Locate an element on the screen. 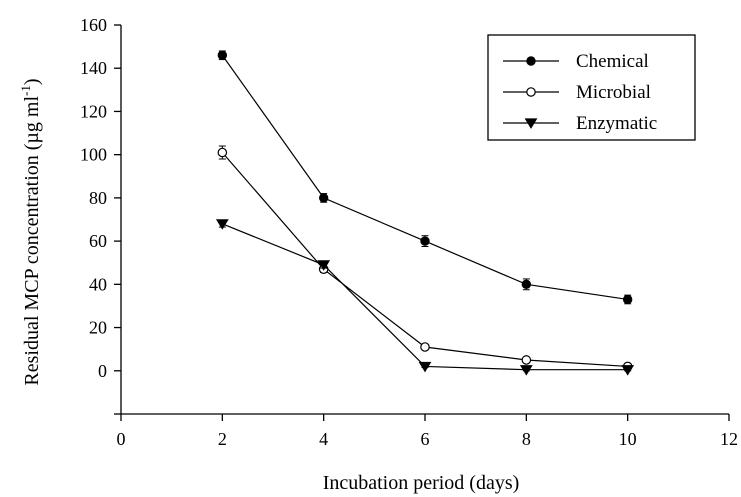 Image resolution: width=741 pixels, height=497 pixels. x-tick-label: 8 is located at coordinates (526, 439).